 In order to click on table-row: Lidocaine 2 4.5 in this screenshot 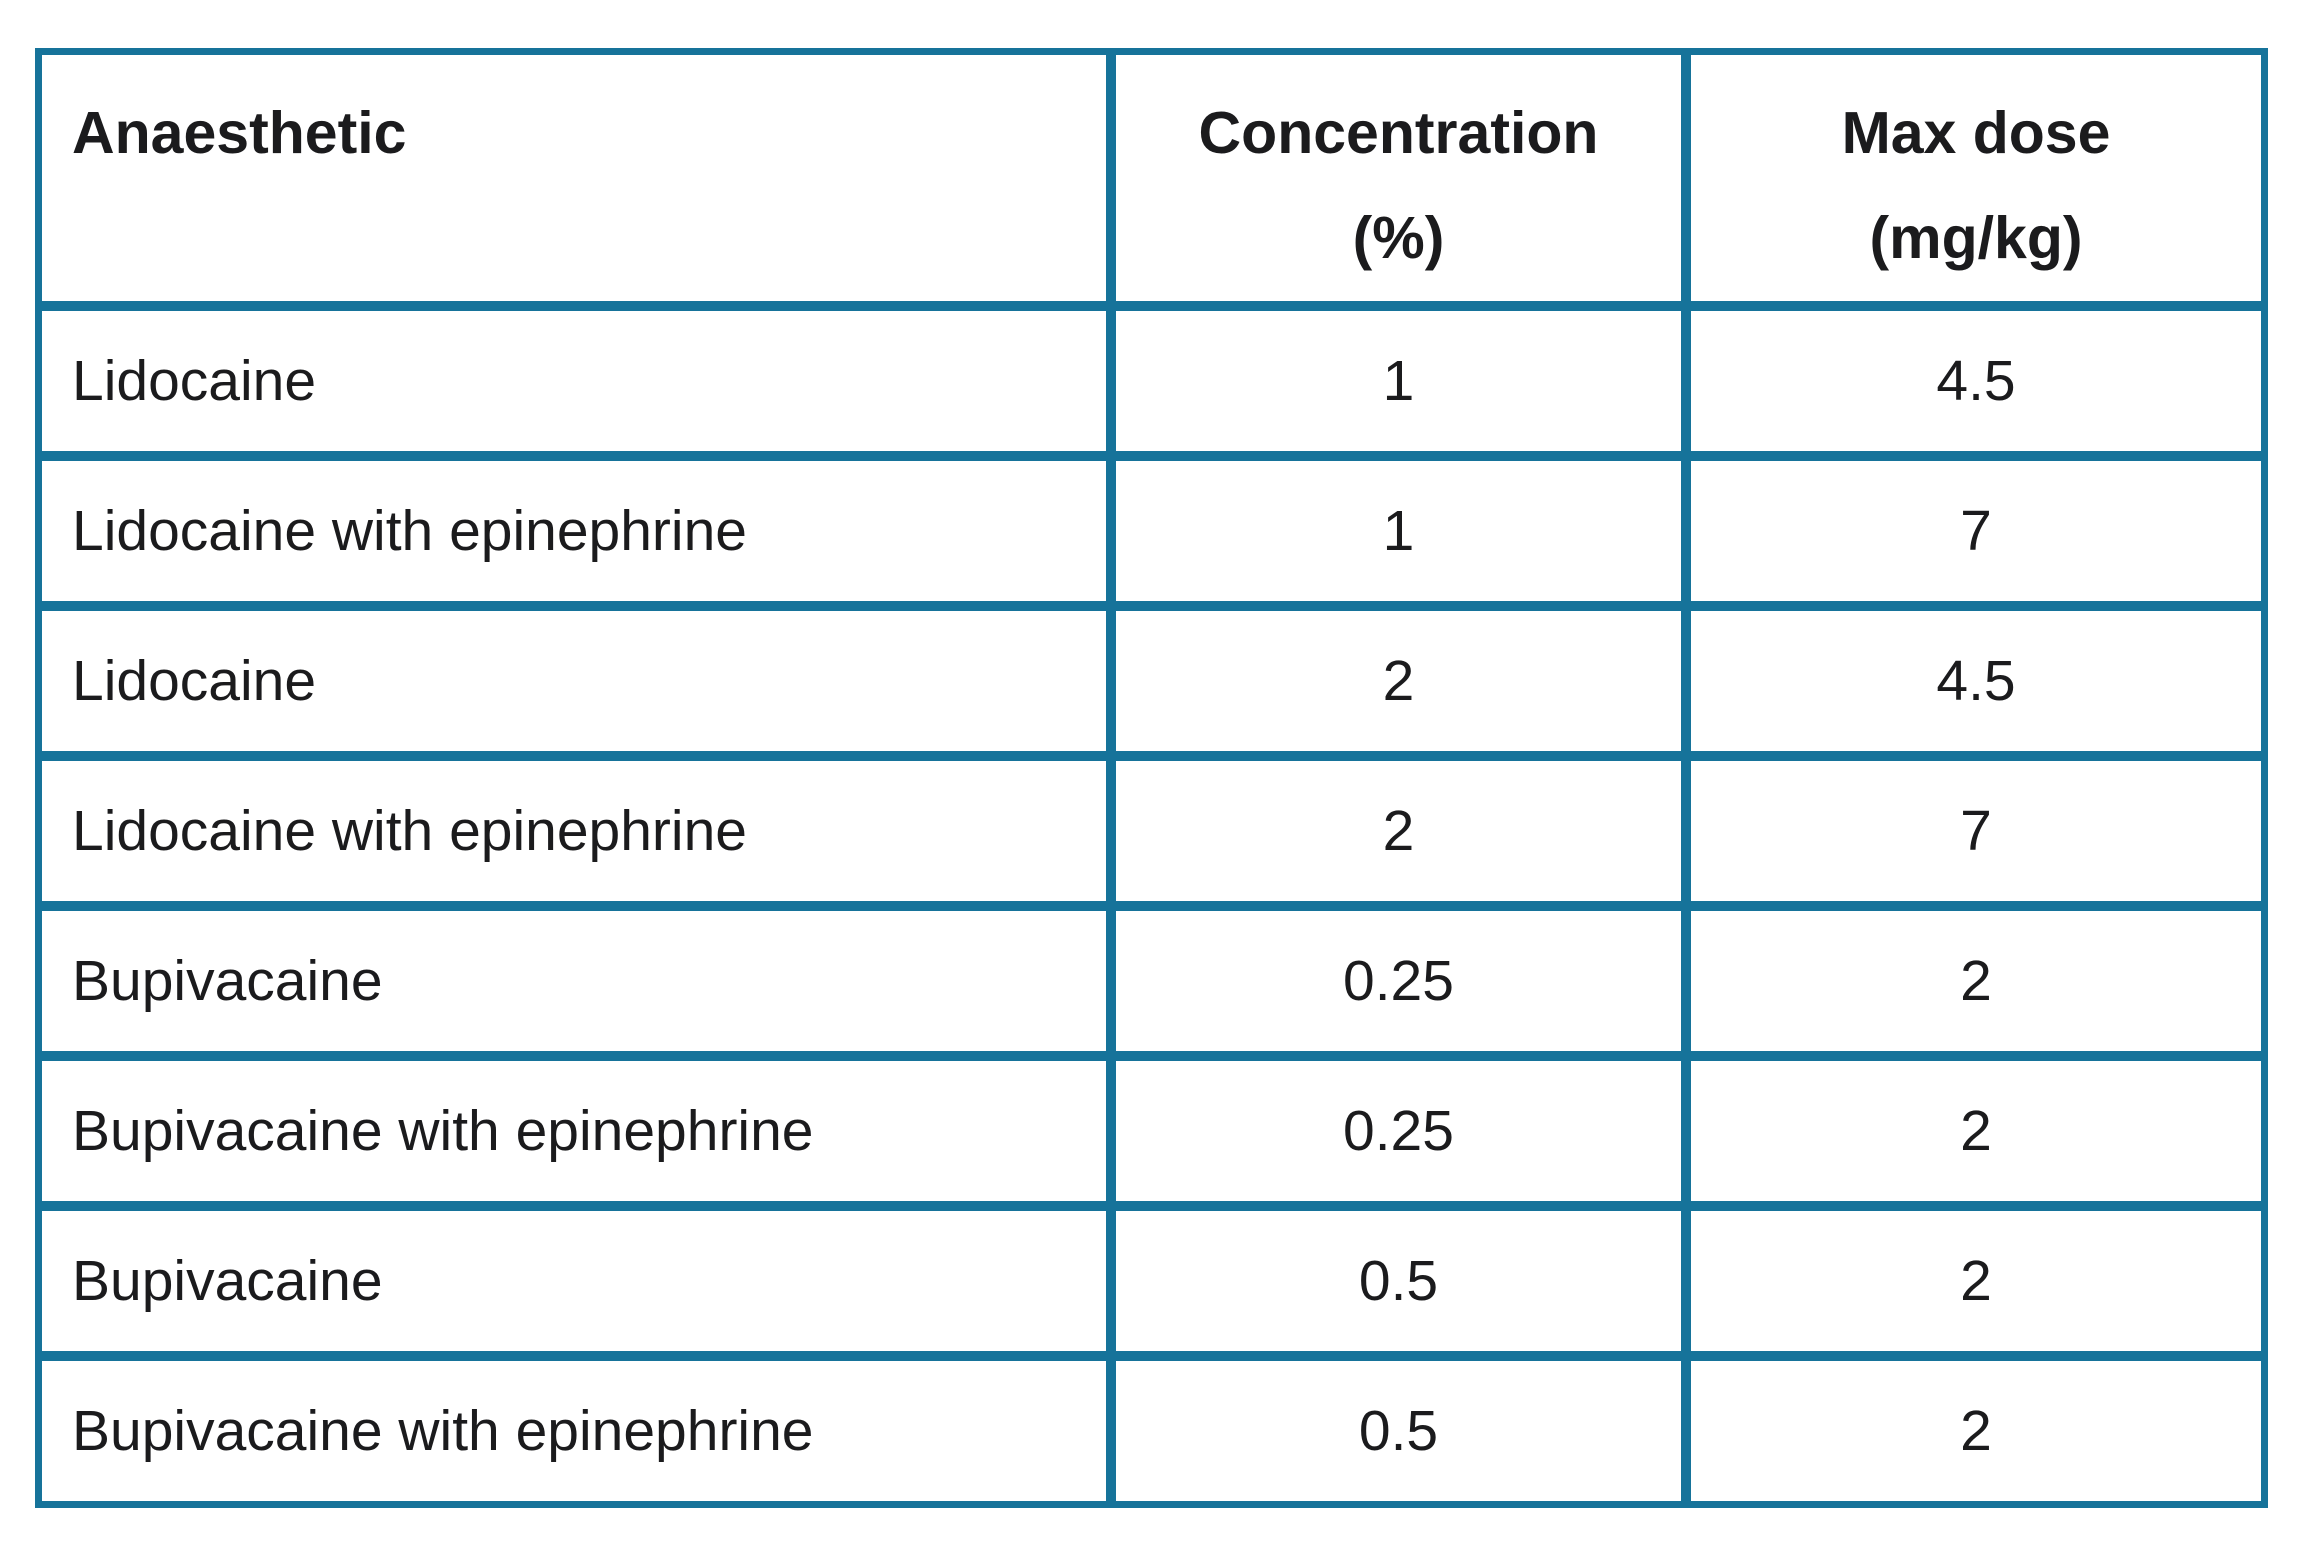, I will do `click(1151, 681)`.